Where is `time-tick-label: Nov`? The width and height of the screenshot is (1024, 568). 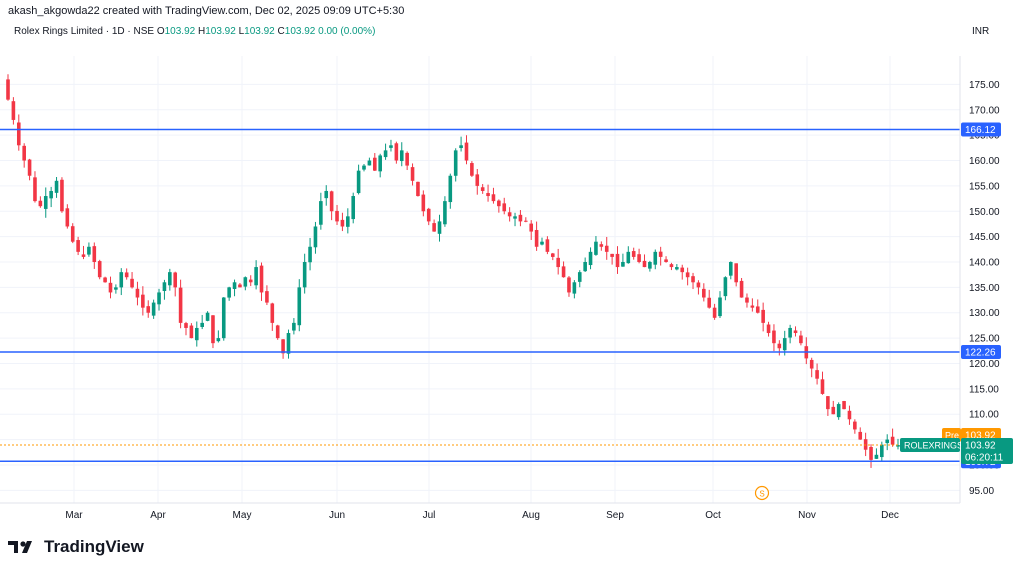 time-tick-label: Nov is located at coordinates (807, 515).